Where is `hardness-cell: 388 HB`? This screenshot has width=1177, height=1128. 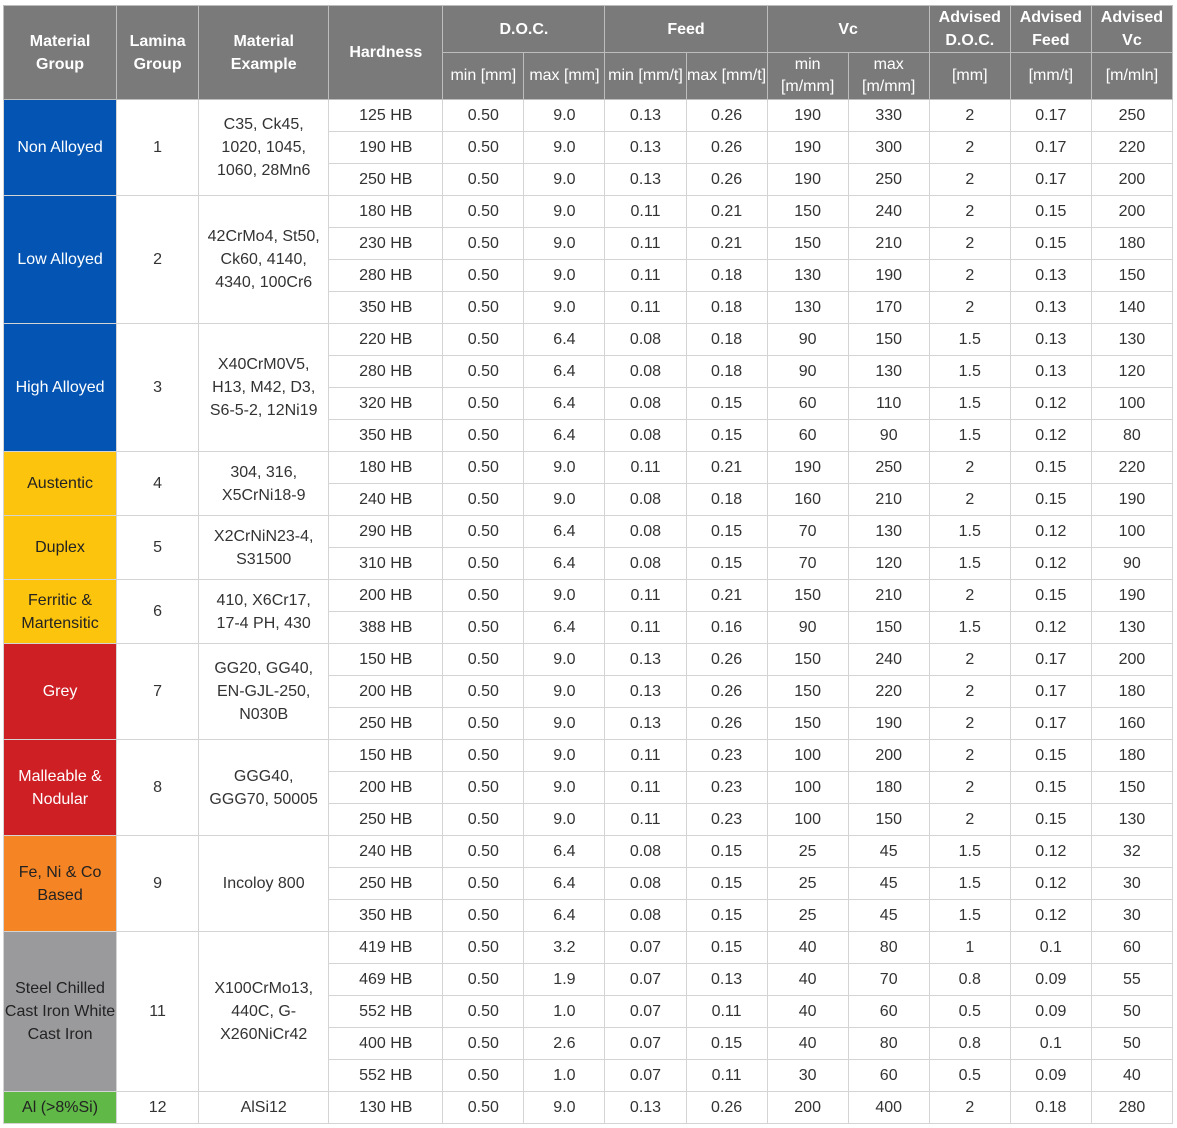 hardness-cell: 388 HB is located at coordinates (386, 627).